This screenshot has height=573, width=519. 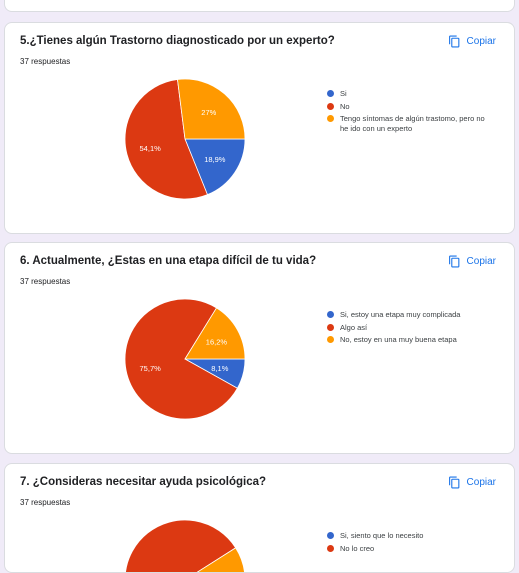 What do you see at coordinates (219, 368) in the screenshot?
I see `slice-value-label: 8,1%` at bounding box center [219, 368].